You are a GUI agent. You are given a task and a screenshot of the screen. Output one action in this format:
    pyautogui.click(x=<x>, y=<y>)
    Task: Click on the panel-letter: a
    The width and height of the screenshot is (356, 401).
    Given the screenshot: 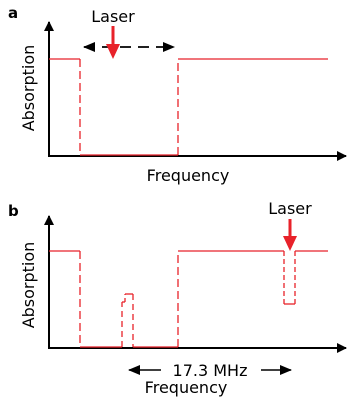 What is the action you would take?
    pyautogui.click(x=13, y=13)
    